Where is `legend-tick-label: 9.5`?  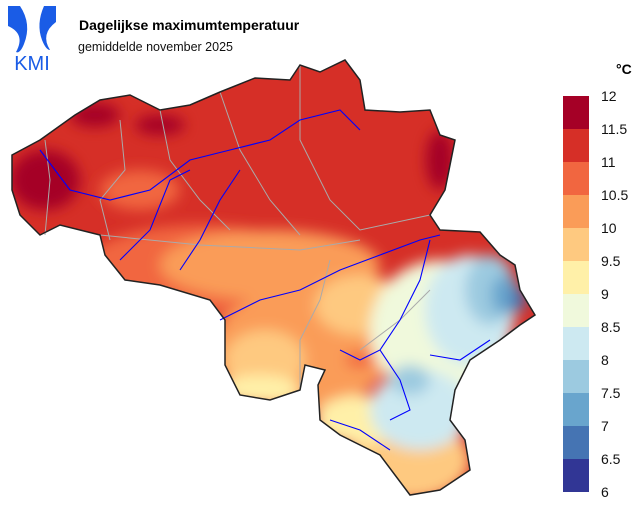
legend-tick-label: 9.5 is located at coordinates (611, 261).